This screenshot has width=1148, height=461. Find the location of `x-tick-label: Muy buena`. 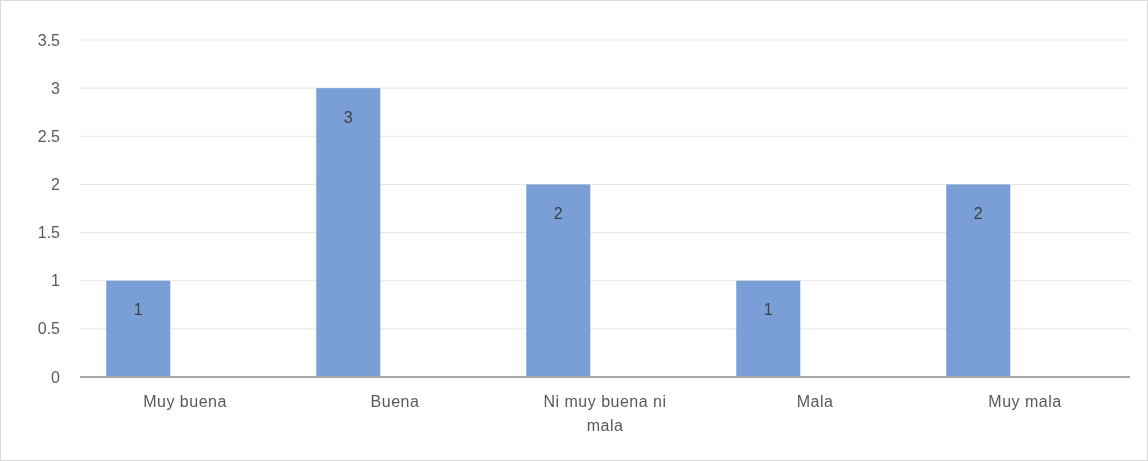

x-tick-label: Muy buena is located at coordinates (185, 401).